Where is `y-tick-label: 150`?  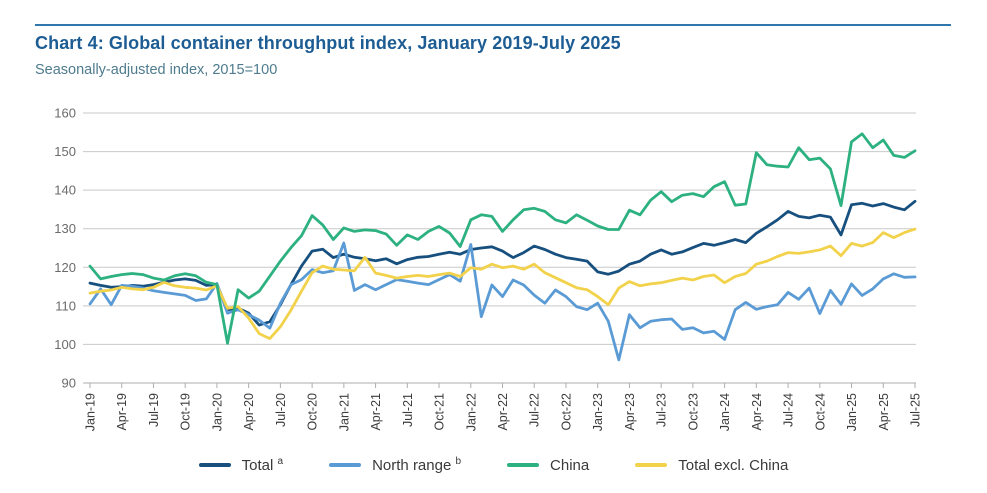
y-tick-label: 150 is located at coordinates (65, 151).